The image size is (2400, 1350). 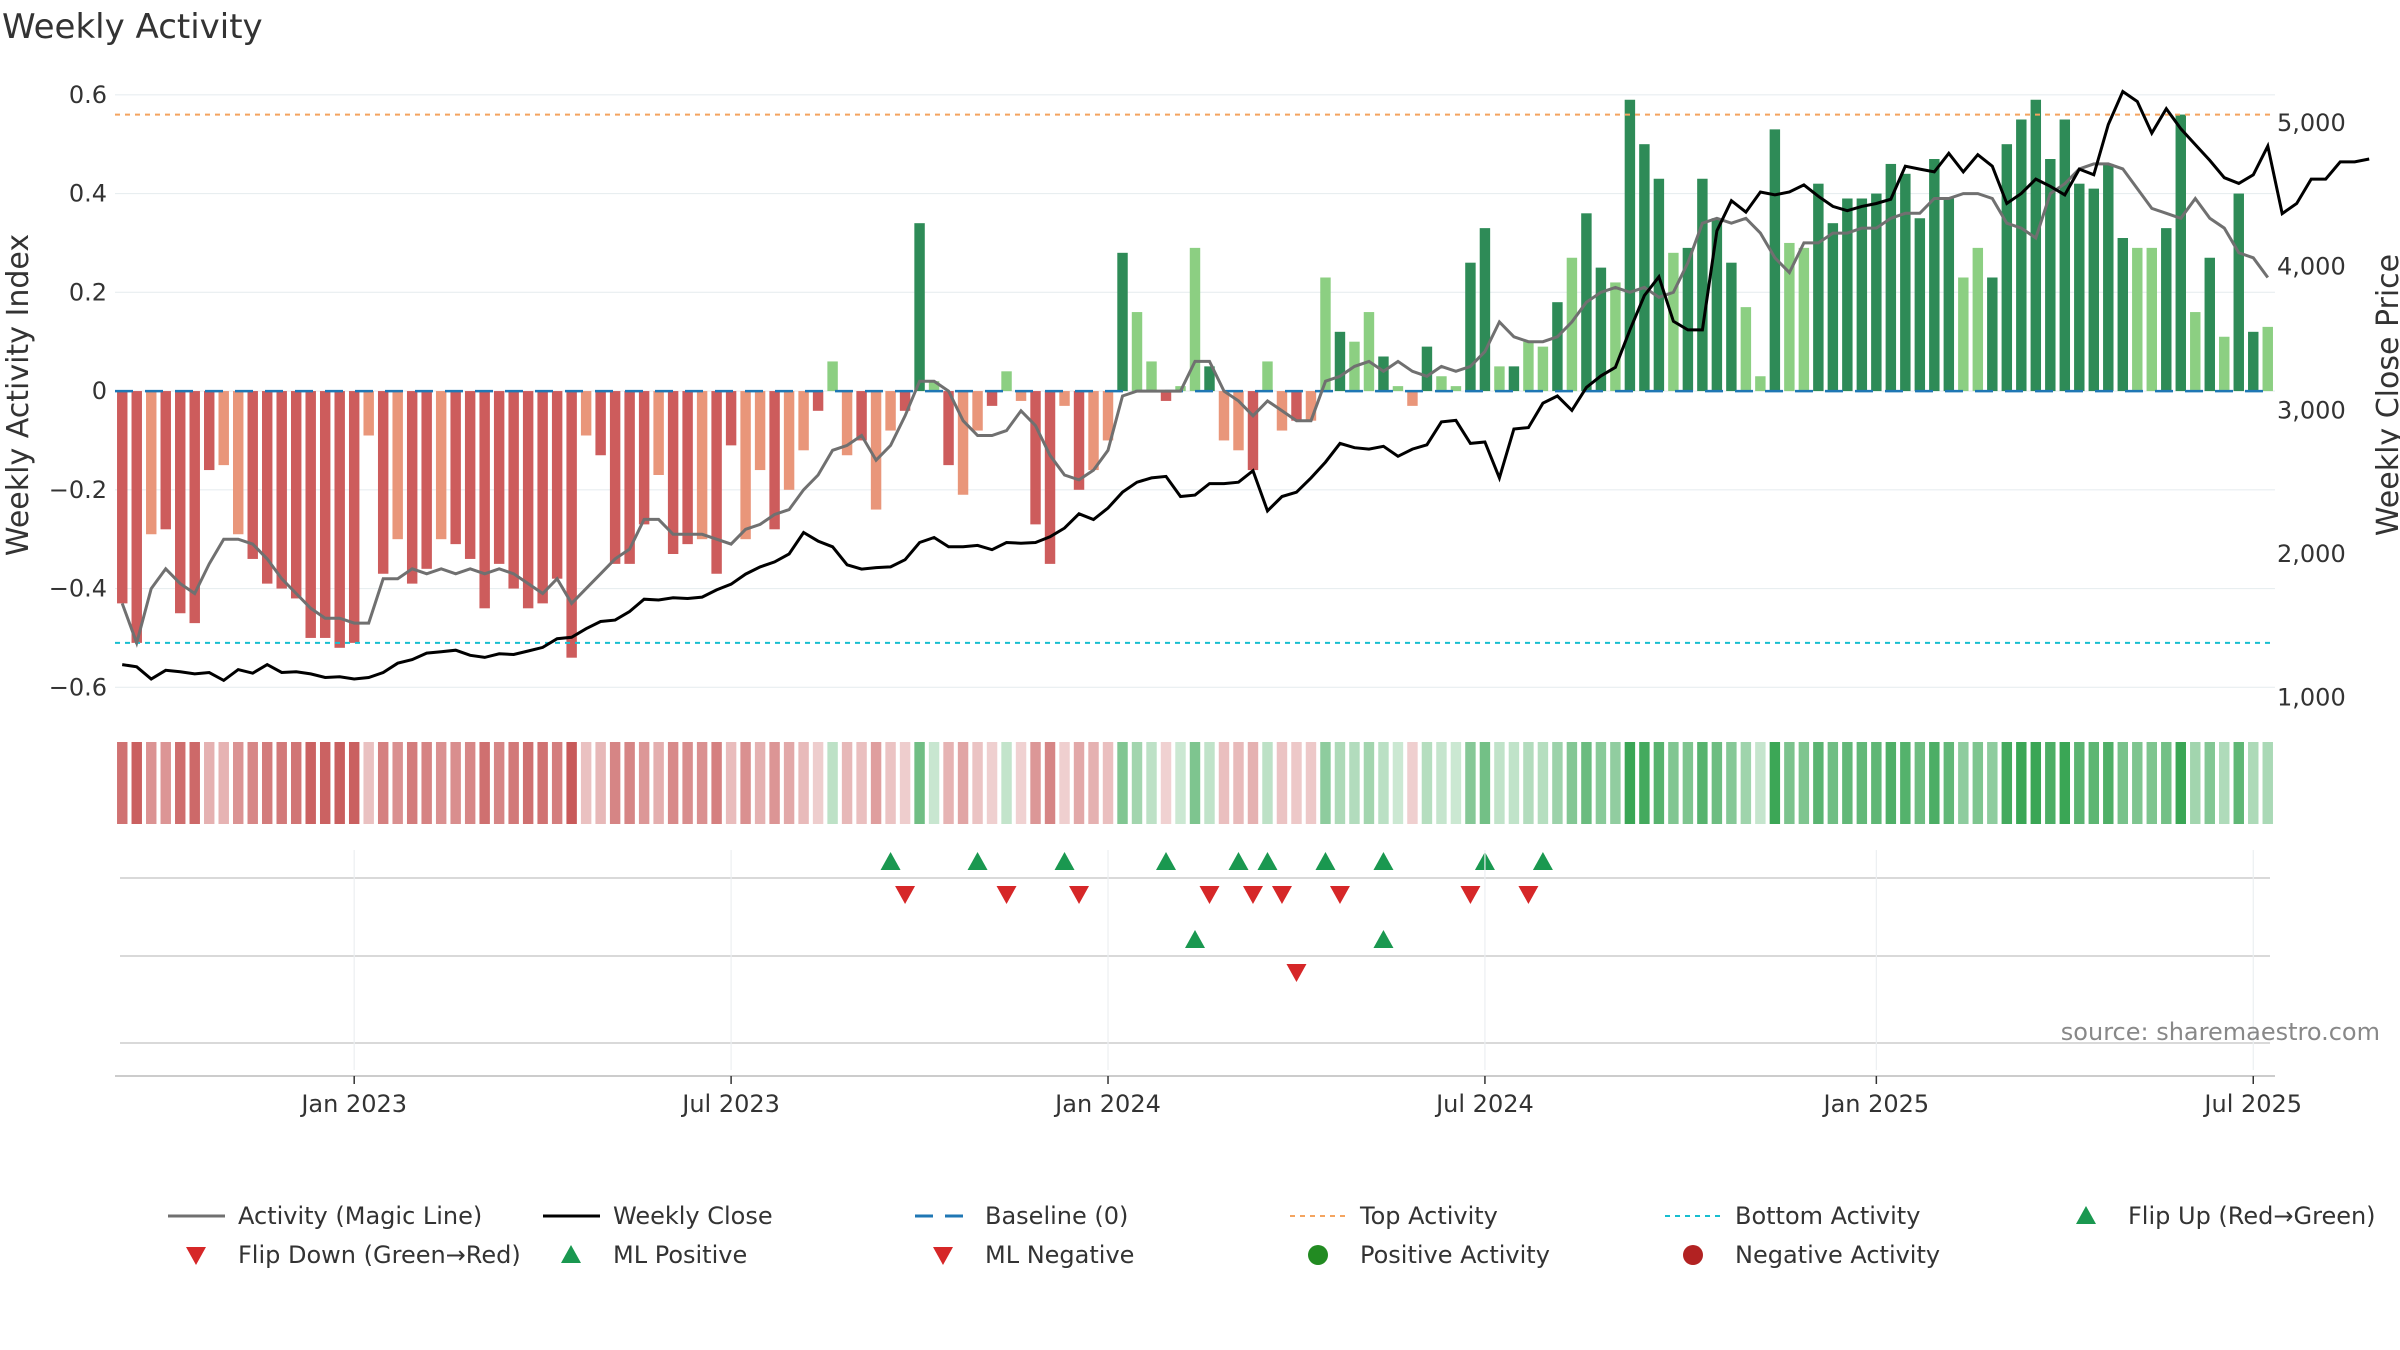 What do you see at coordinates (1107, 1104) in the screenshot?
I see `x-tick-label: Jan 2024` at bounding box center [1107, 1104].